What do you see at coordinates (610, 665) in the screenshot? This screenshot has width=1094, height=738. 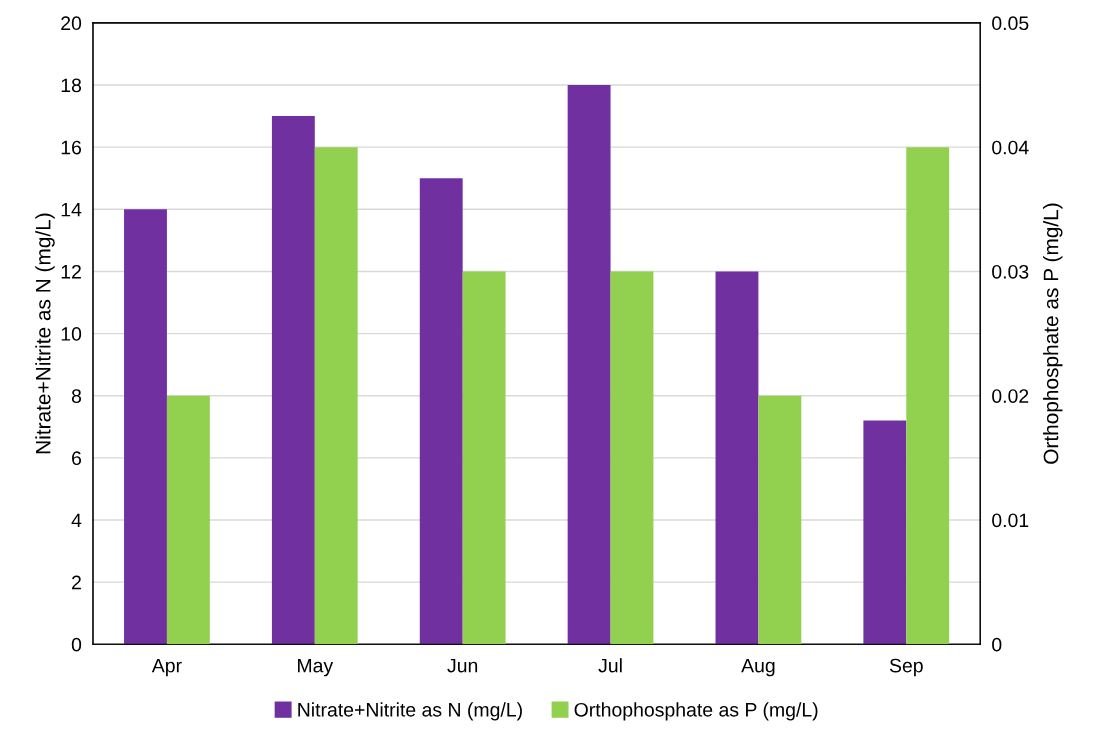 I see `x-tick-label: Jul` at bounding box center [610, 665].